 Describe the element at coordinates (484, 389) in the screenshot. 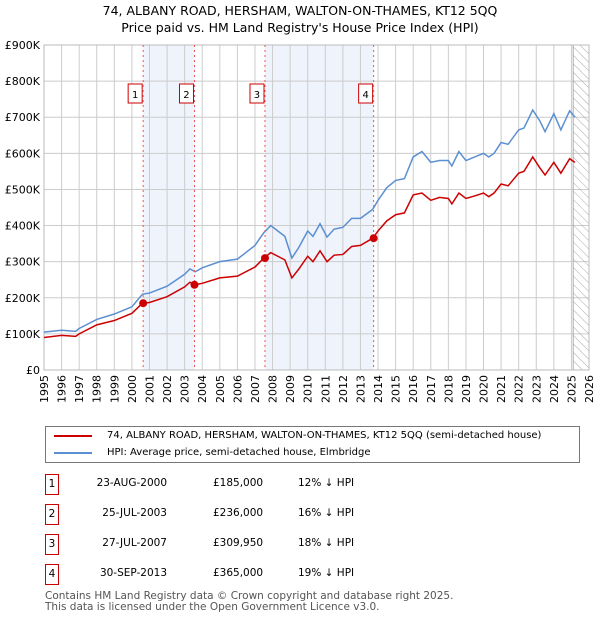

I see `x-tick-label: 2020` at that location.